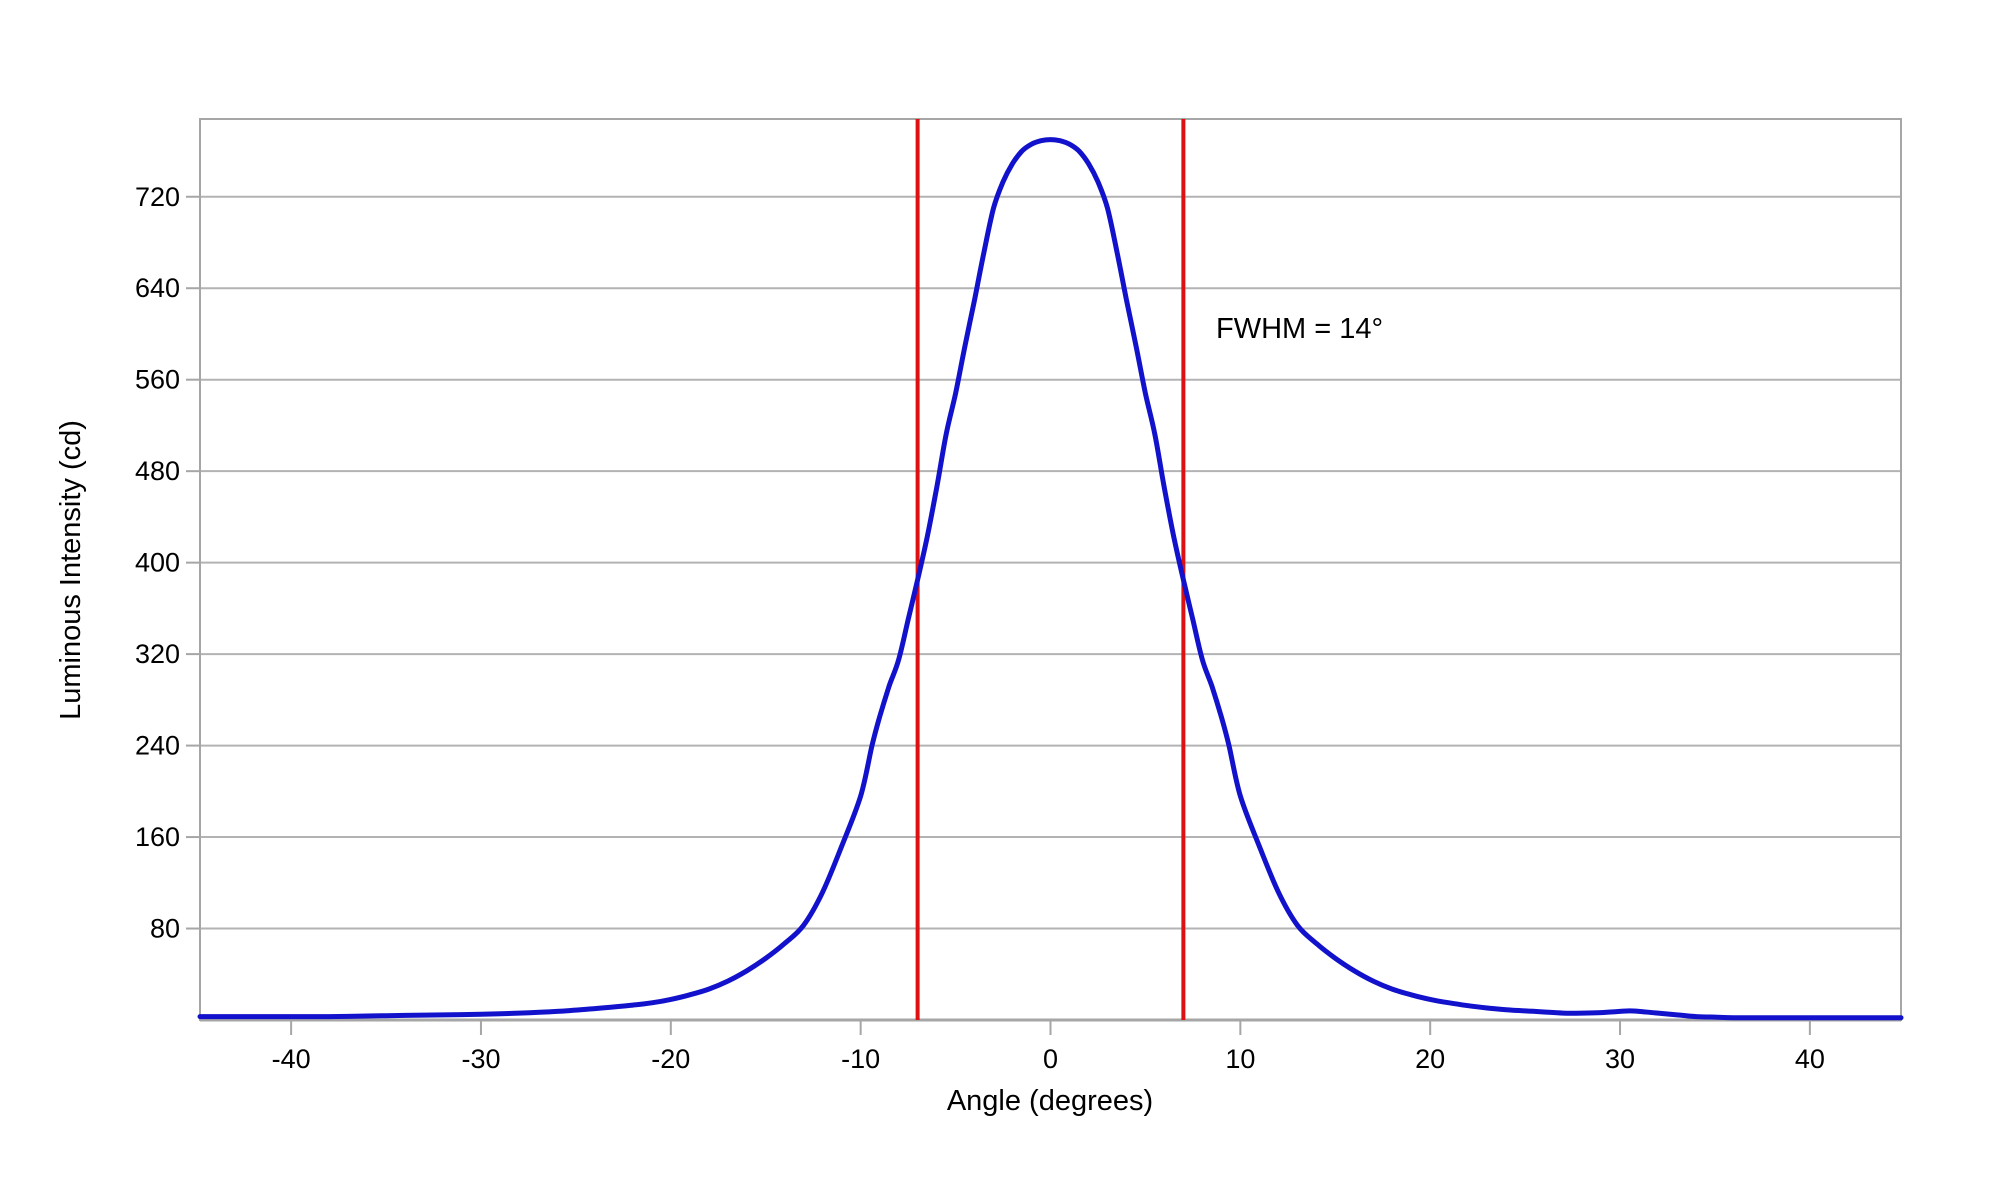 The width and height of the screenshot is (2000, 1200). What do you see at coordinates (1430, 1059) in the screenshot?
I see `x-tick-label-20: 20` at bounding box center [1430, 1059].